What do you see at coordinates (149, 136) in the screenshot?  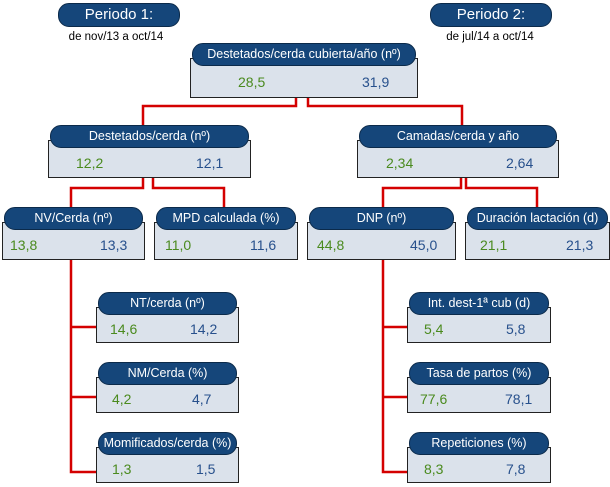 I see `node-title: Destetados/cerda (nº)` at bounding box center [149, 136].